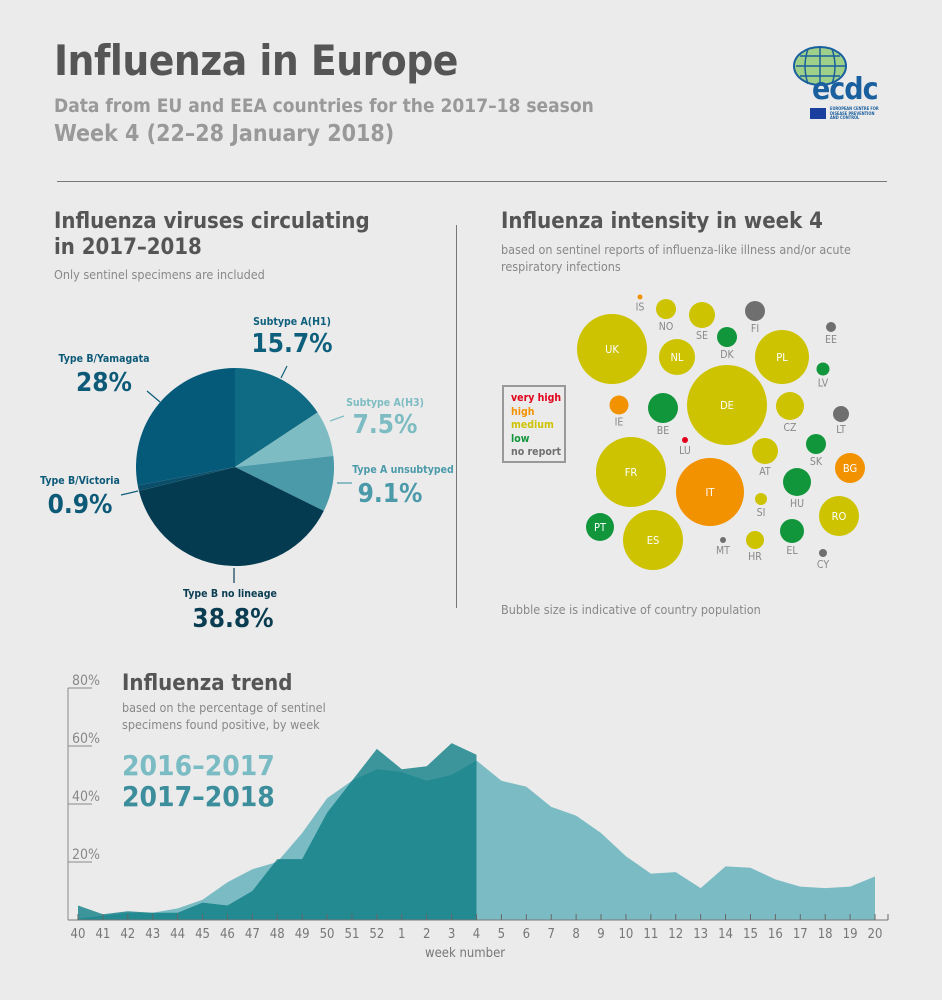 The image size is (942, 1000). What do you see at coordinates (104, 359) in the screenshot?
I see `pie-label: Type B/Yamagata` at bounding box center [104, 359].